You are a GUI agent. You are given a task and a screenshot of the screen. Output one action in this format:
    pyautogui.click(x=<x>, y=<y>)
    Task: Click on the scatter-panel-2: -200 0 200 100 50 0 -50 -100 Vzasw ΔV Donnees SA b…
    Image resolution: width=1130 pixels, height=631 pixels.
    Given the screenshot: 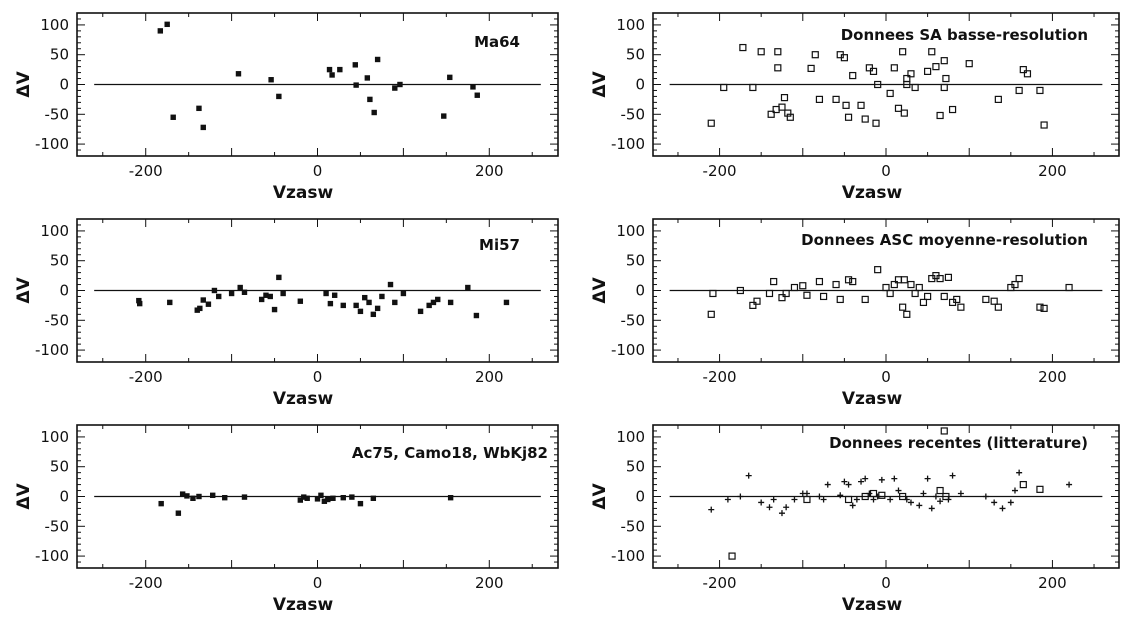 What is the action you would take?
    pyautogui.click(x=855, y=107)
    